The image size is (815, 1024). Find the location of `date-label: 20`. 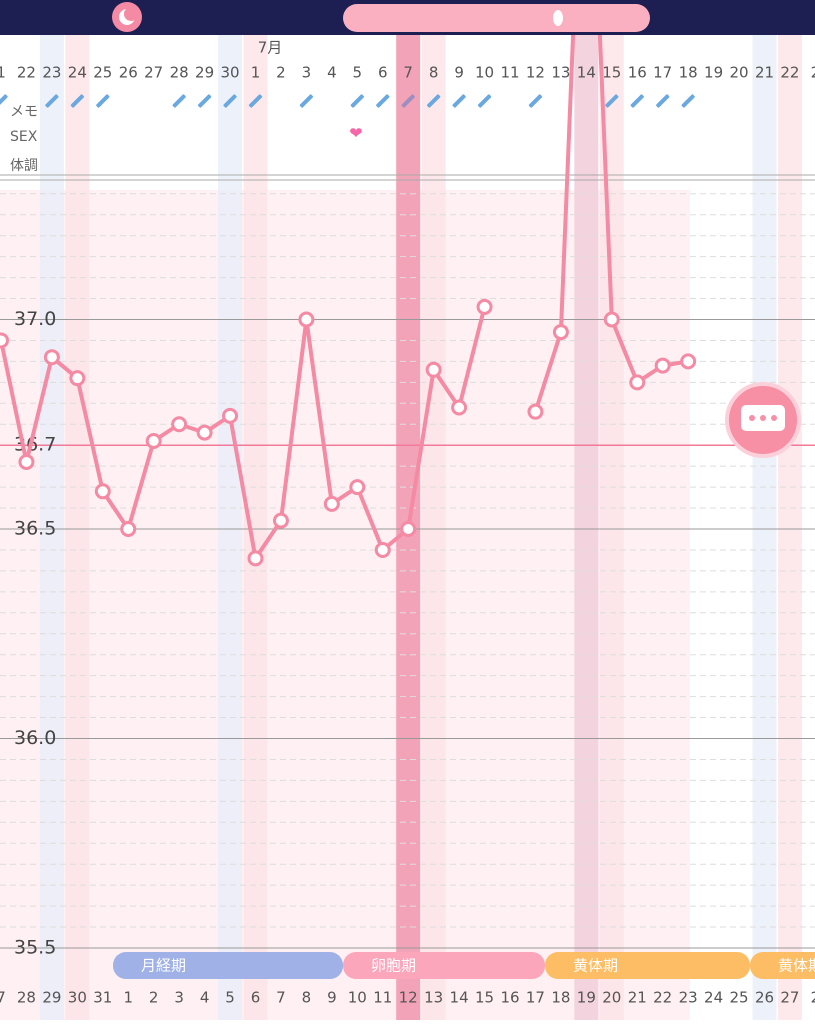

date-label: 20 is located at coordinates (739, 73).